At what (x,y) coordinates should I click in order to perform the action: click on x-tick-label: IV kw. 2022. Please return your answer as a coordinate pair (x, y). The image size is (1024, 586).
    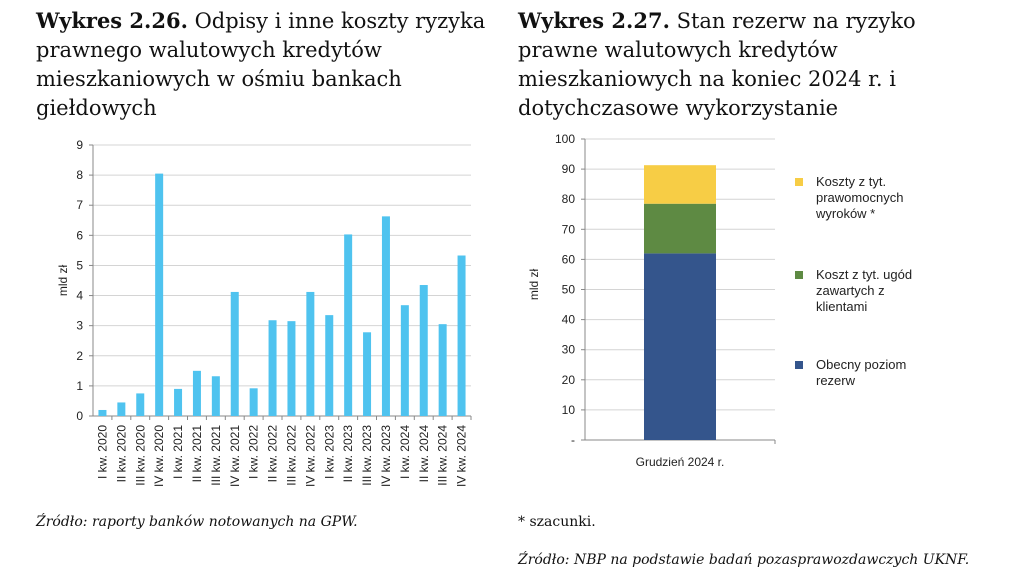
    Looking at the image, I should click on (310, 456).